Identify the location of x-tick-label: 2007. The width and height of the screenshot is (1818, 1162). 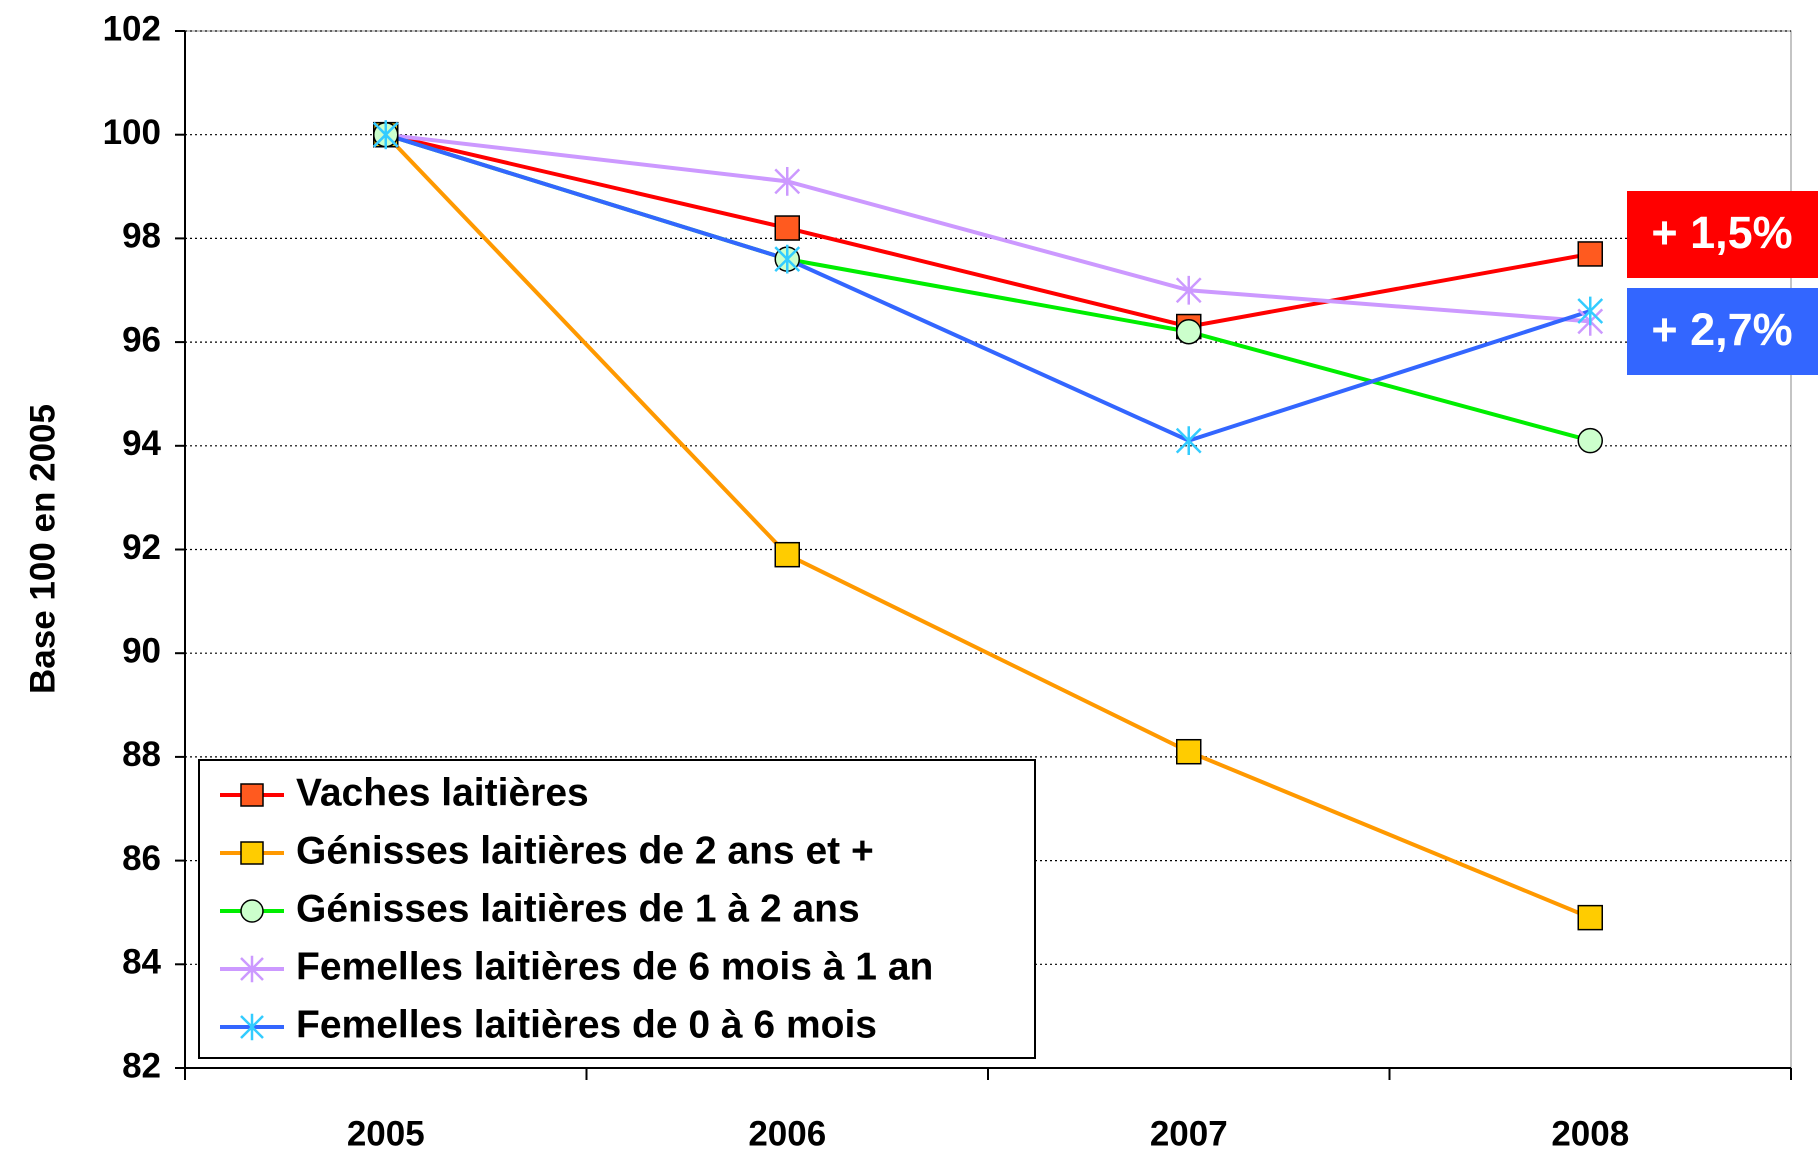
(1189, 1133).